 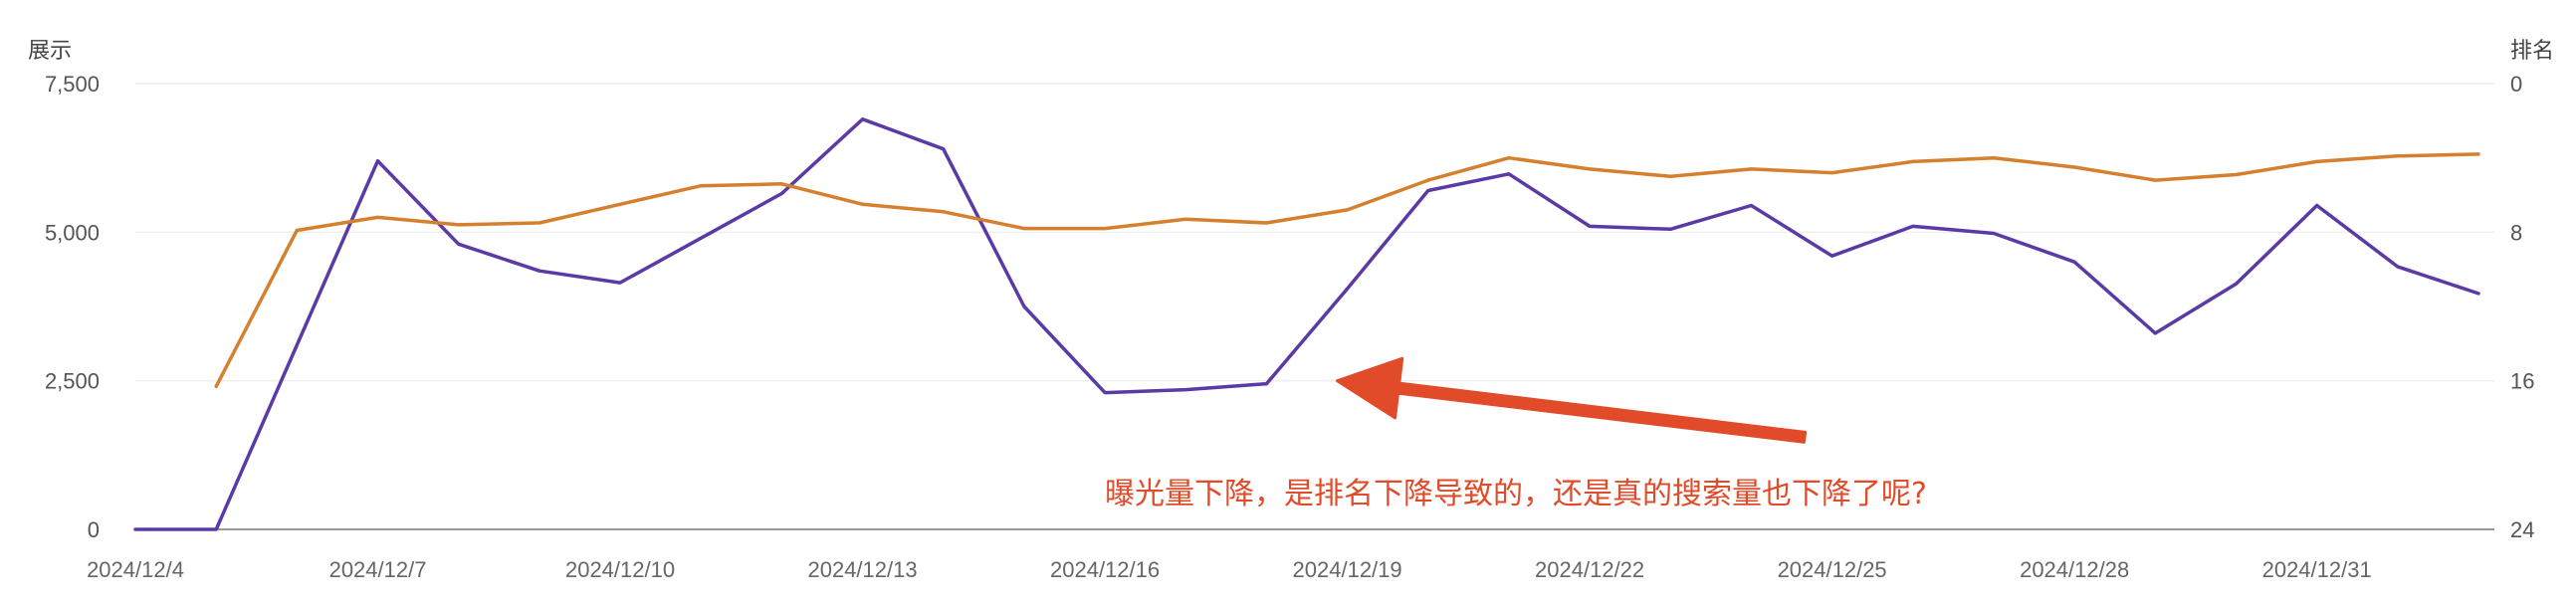 What do you see at coordinates (1516, 494) in the screenshot?
I see `annotation-text: 曝光量下降，是排名下降导致的，还是真的搜索量也下降了呢?` at bounding box center [1516, 494].